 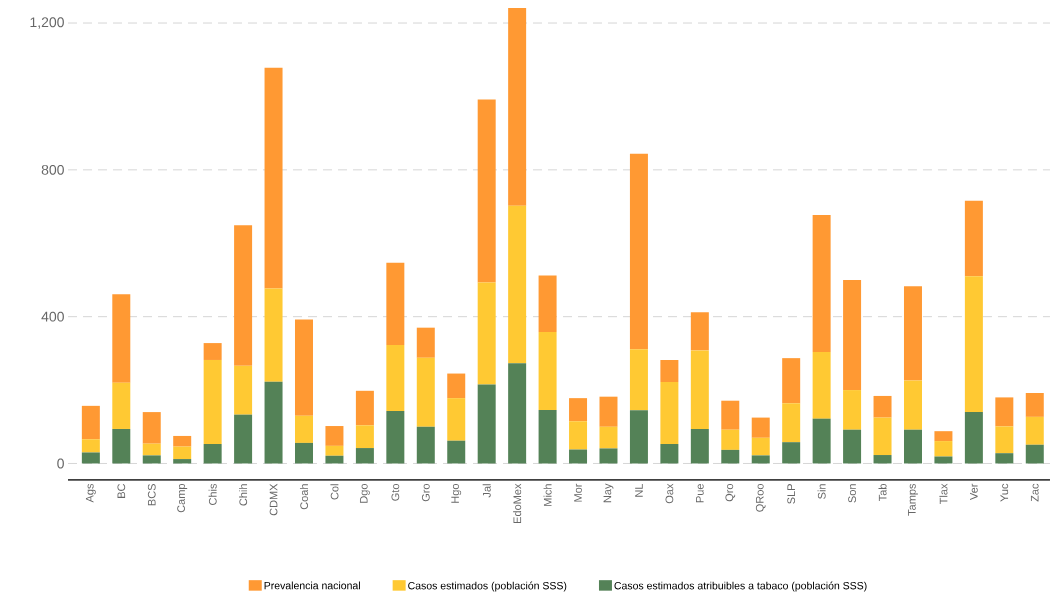 I want to click on x-tick-label: Chis, so click(x=212, y=494).